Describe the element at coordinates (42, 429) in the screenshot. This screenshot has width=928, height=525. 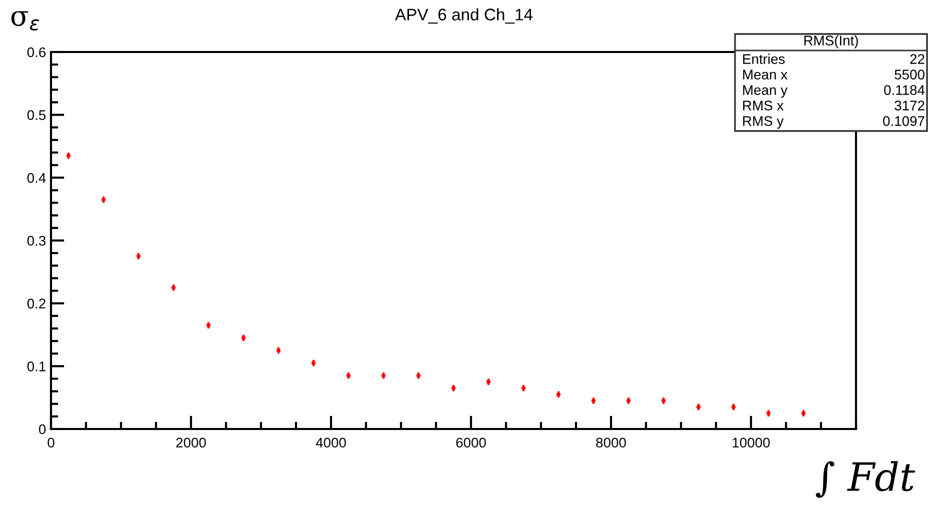
I see `y-tick-label: 0` at that location.